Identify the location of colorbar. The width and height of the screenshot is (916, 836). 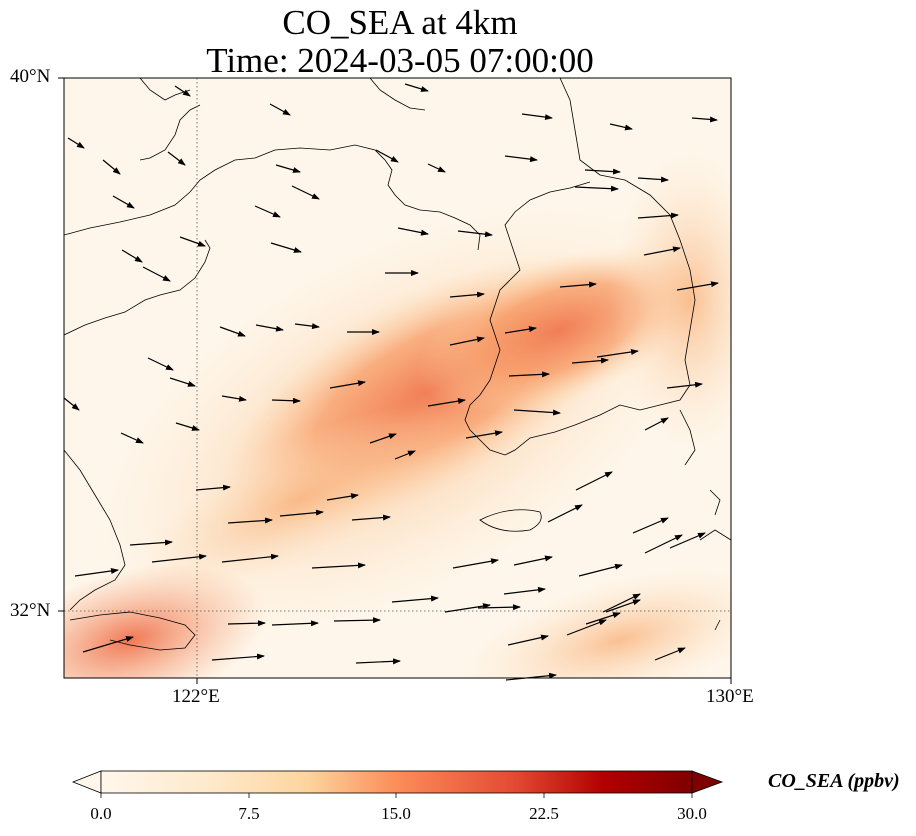
(397, 784).